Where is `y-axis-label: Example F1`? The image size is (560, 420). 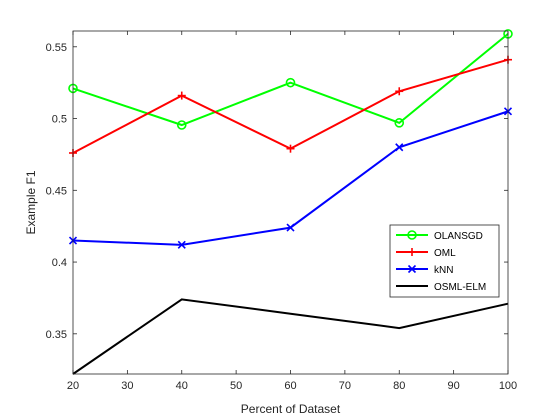 y-axis-label: Example F1 is located at coordinates (31, 202).